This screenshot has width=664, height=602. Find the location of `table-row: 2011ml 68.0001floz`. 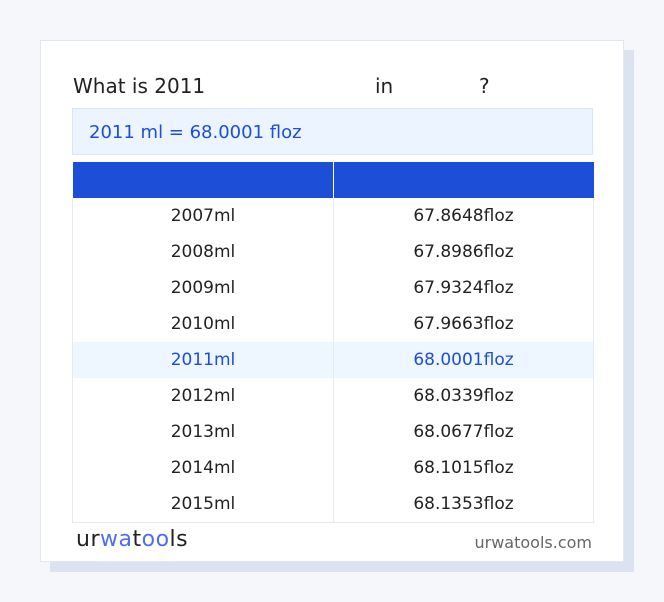

table-row: 2011ml 68.0001floz is located at coordinates (333, 360).